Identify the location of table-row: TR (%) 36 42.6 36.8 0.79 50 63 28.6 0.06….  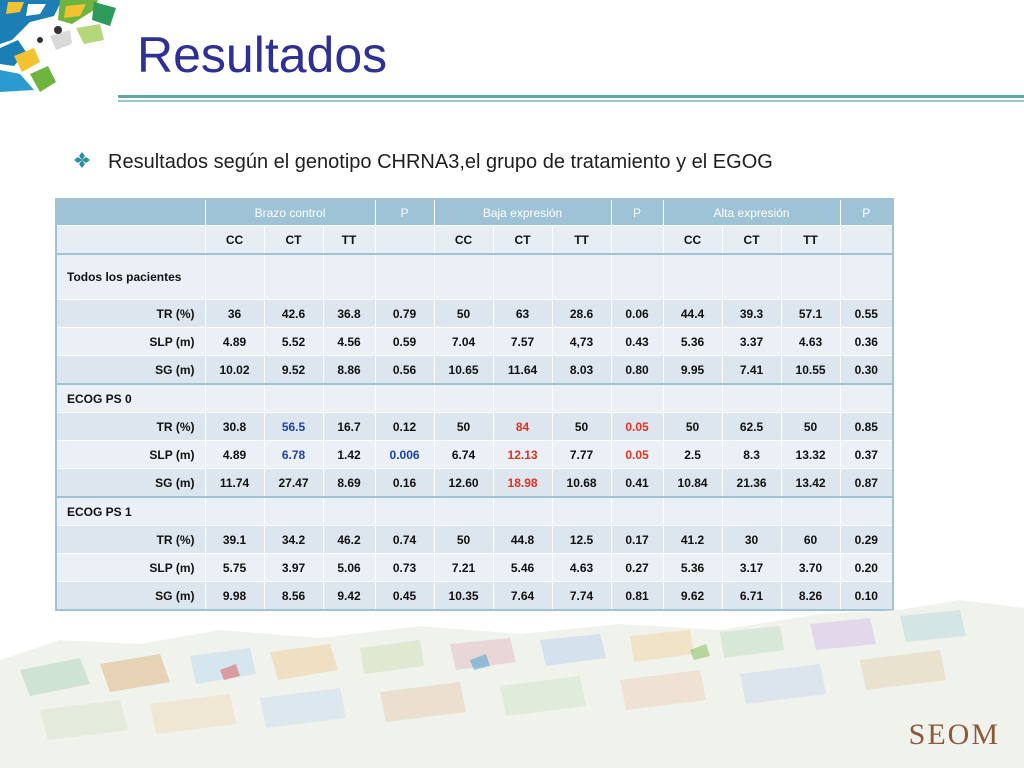
(474, 313).